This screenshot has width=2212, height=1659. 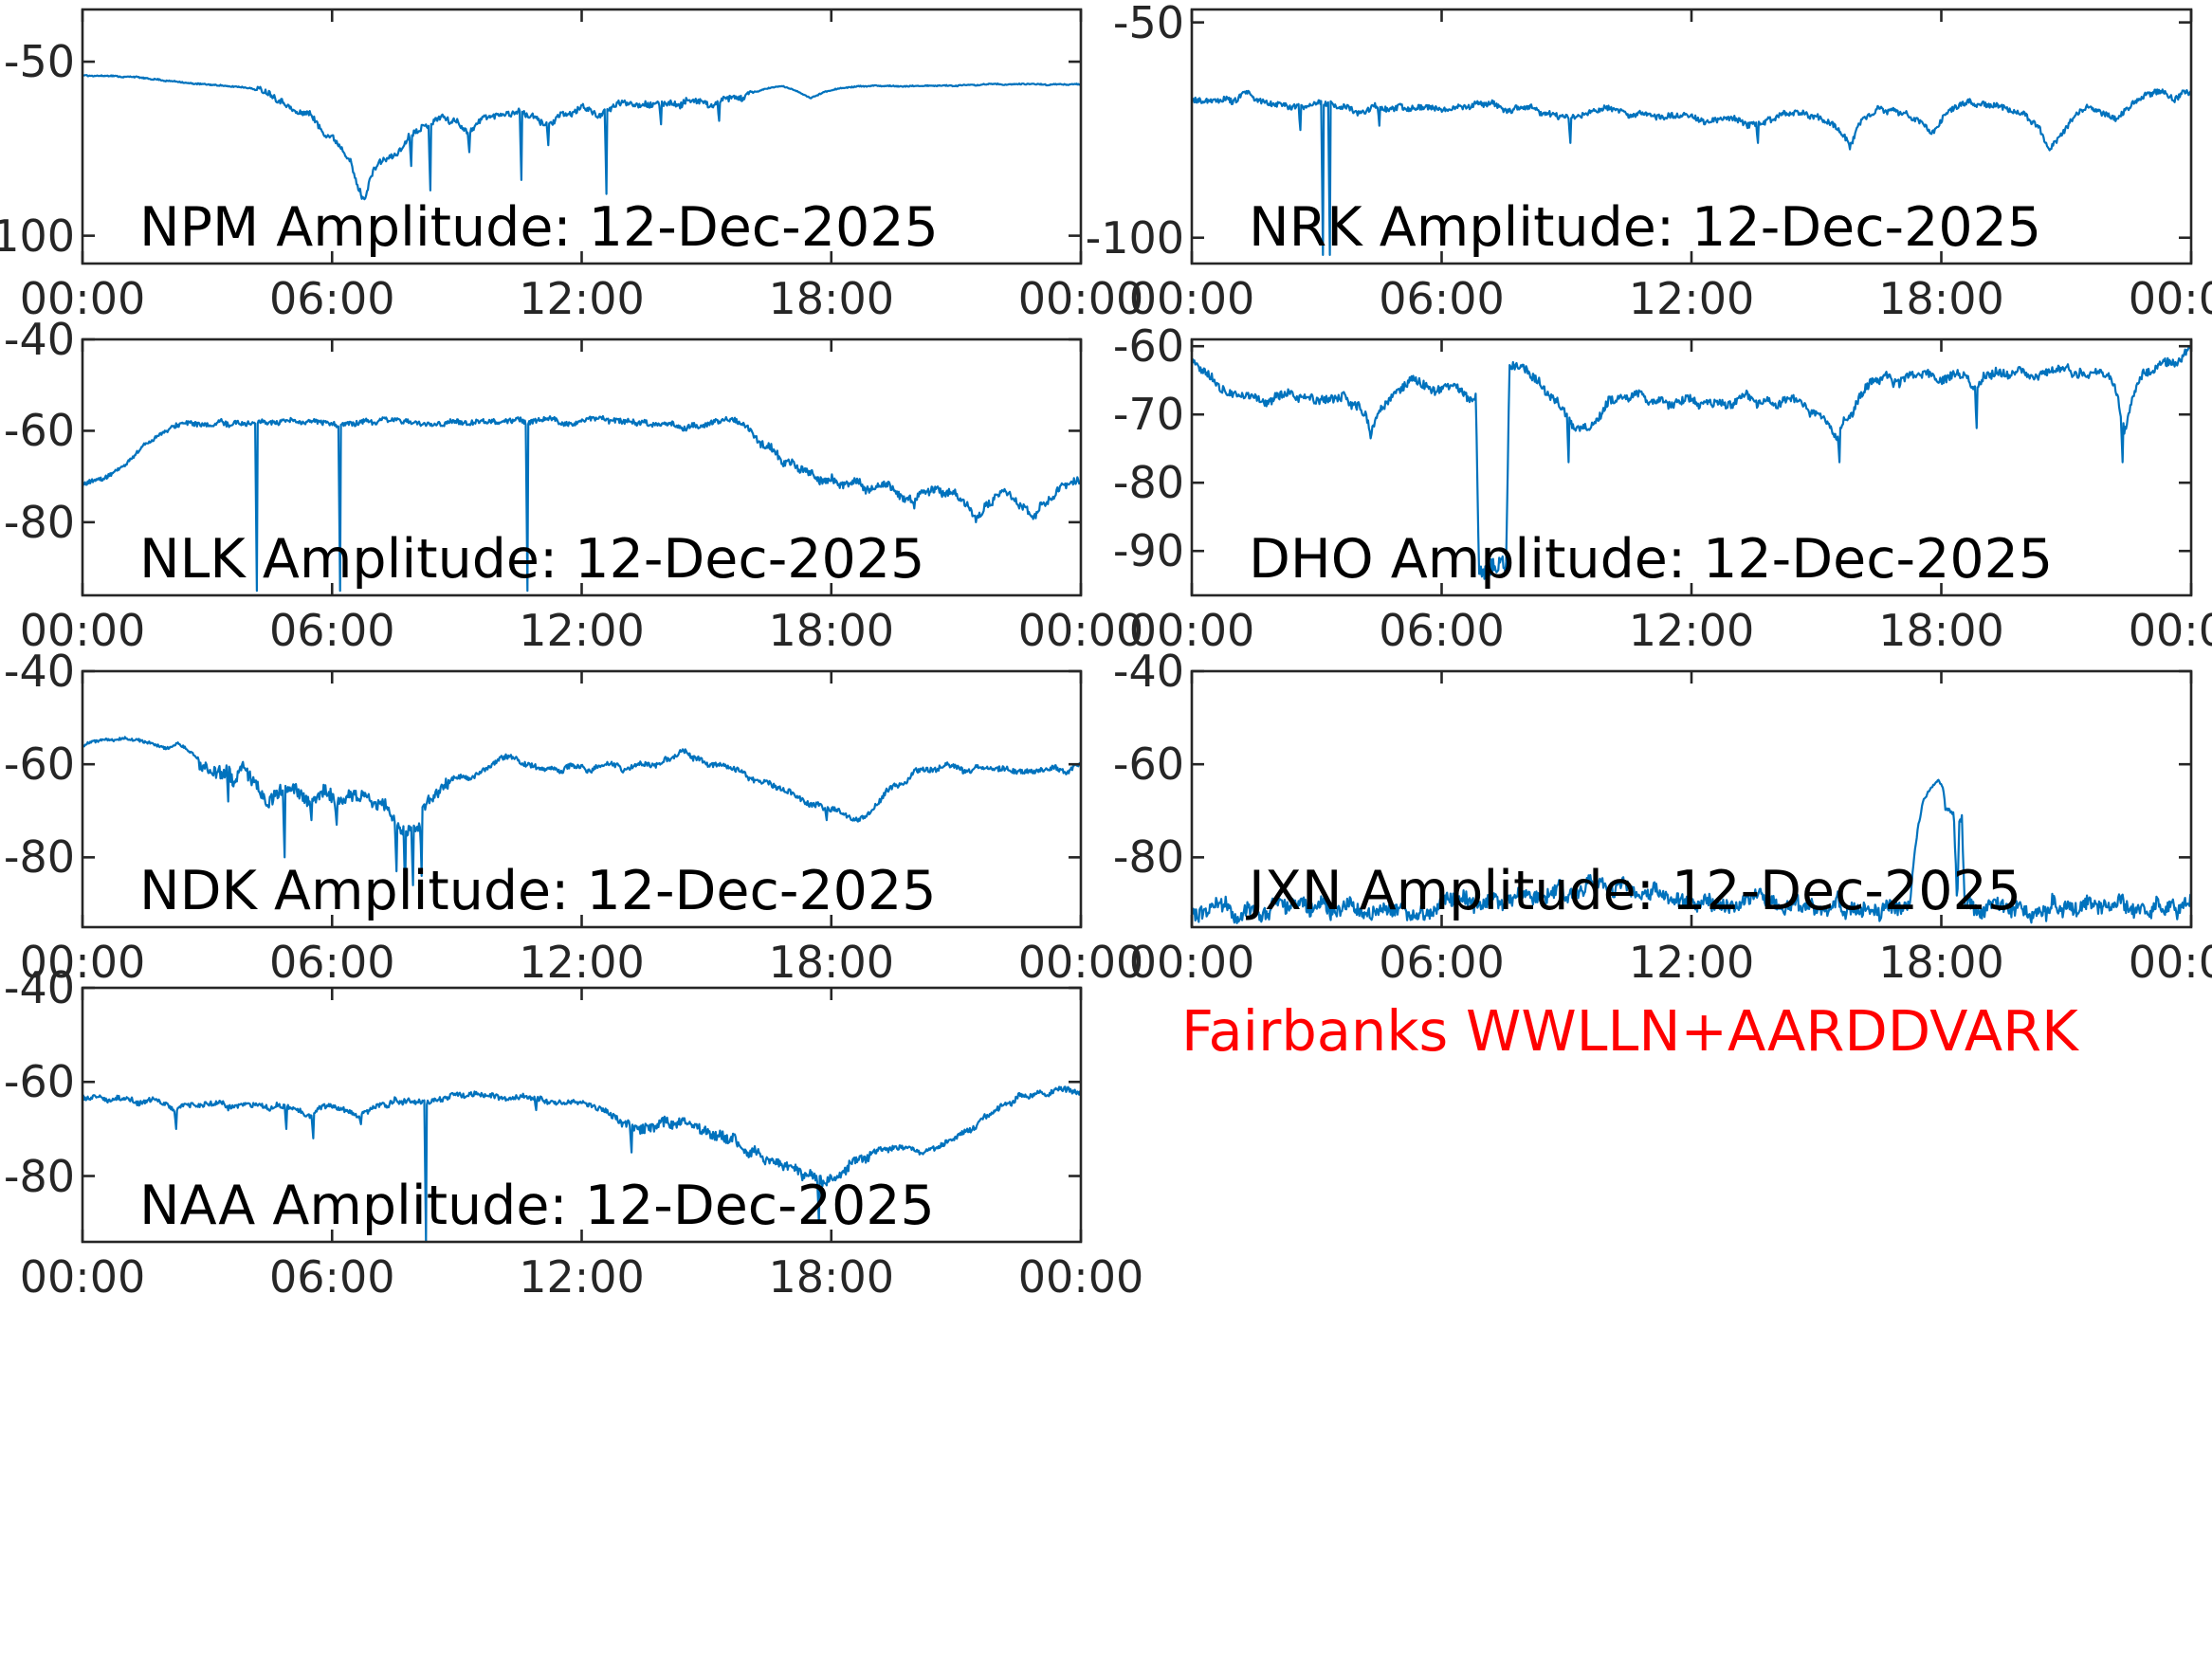 What do you see at coordinates (1691, 851) in the screenshot?
I see `series-line-jxn` at bounding box center [1691, 851].